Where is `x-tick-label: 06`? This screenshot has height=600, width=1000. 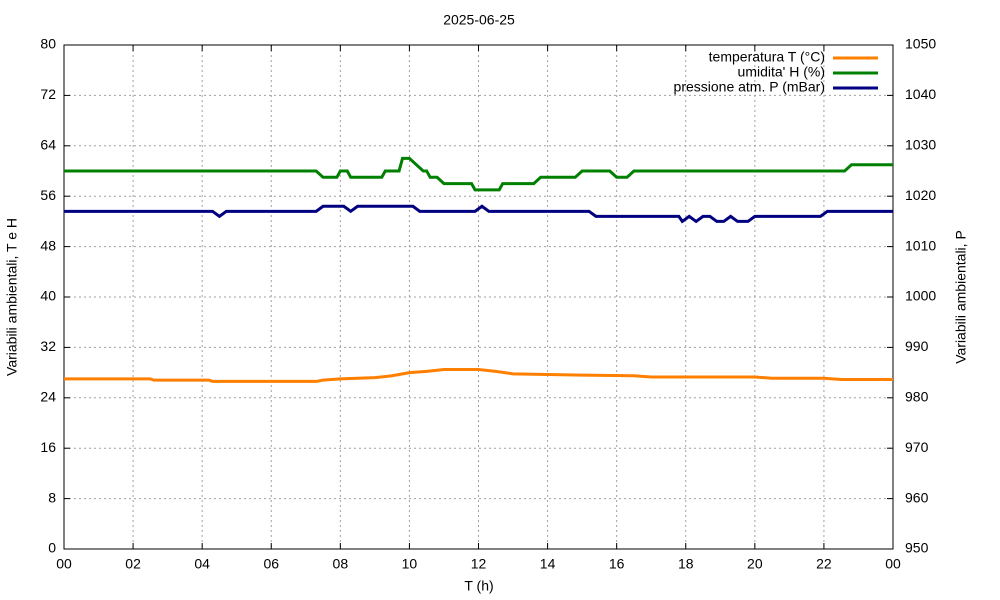 x-tick-label: 06 is located at coordinates (271, 564).